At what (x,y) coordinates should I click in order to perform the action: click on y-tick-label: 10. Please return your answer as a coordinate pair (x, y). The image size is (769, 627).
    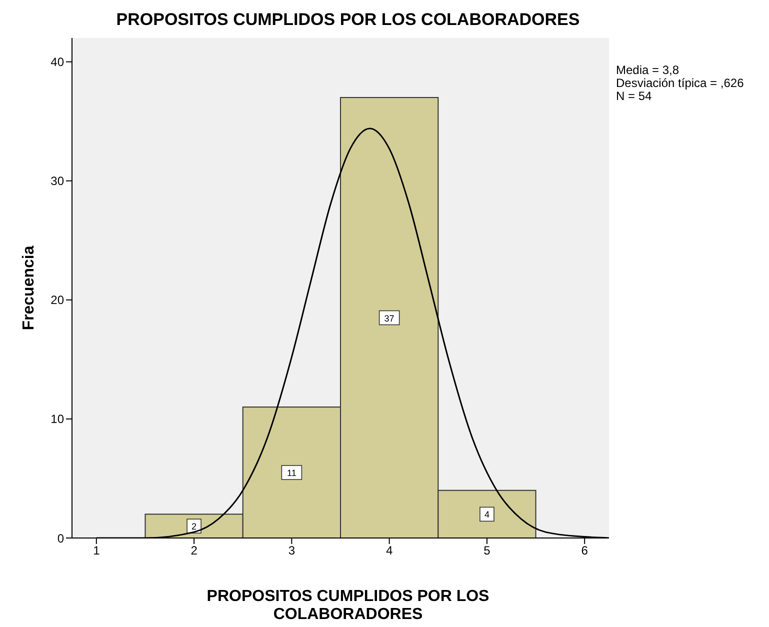
    Looking at the image, I should click on (57, 419).